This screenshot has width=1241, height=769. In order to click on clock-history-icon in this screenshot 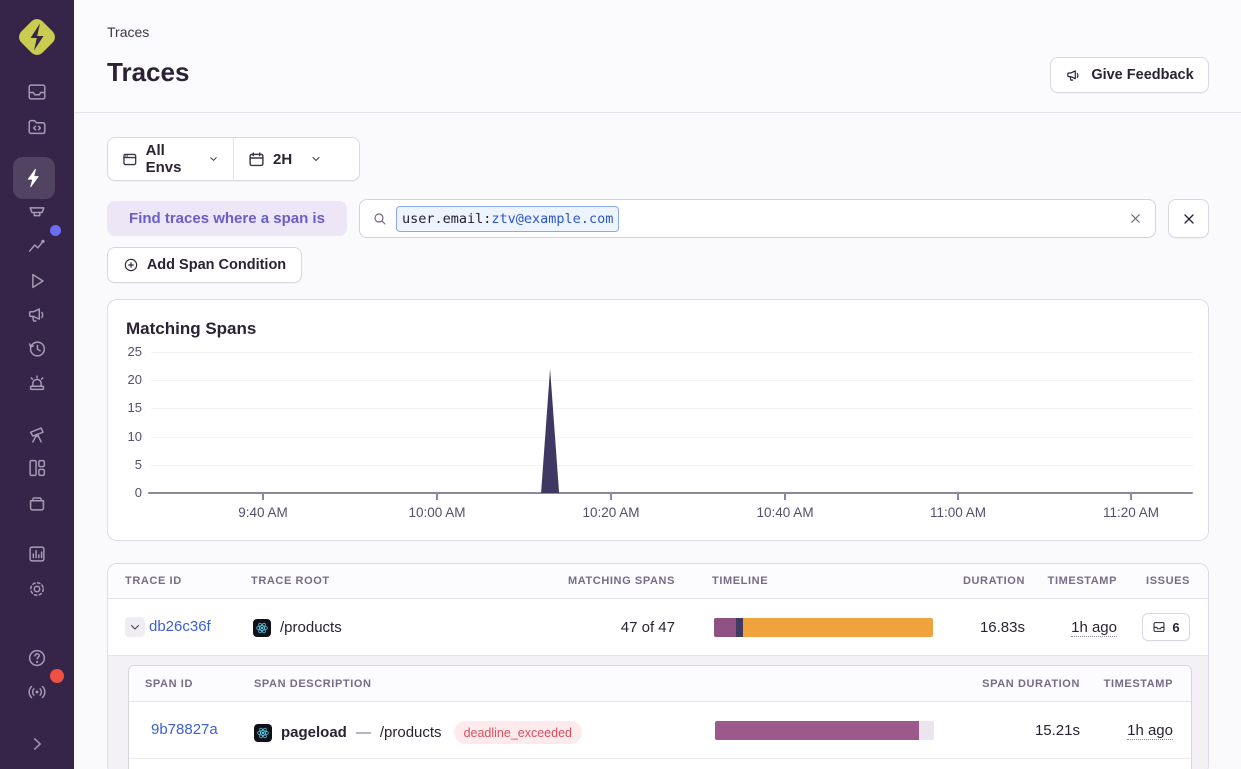, I will do `click(37, 349)`.